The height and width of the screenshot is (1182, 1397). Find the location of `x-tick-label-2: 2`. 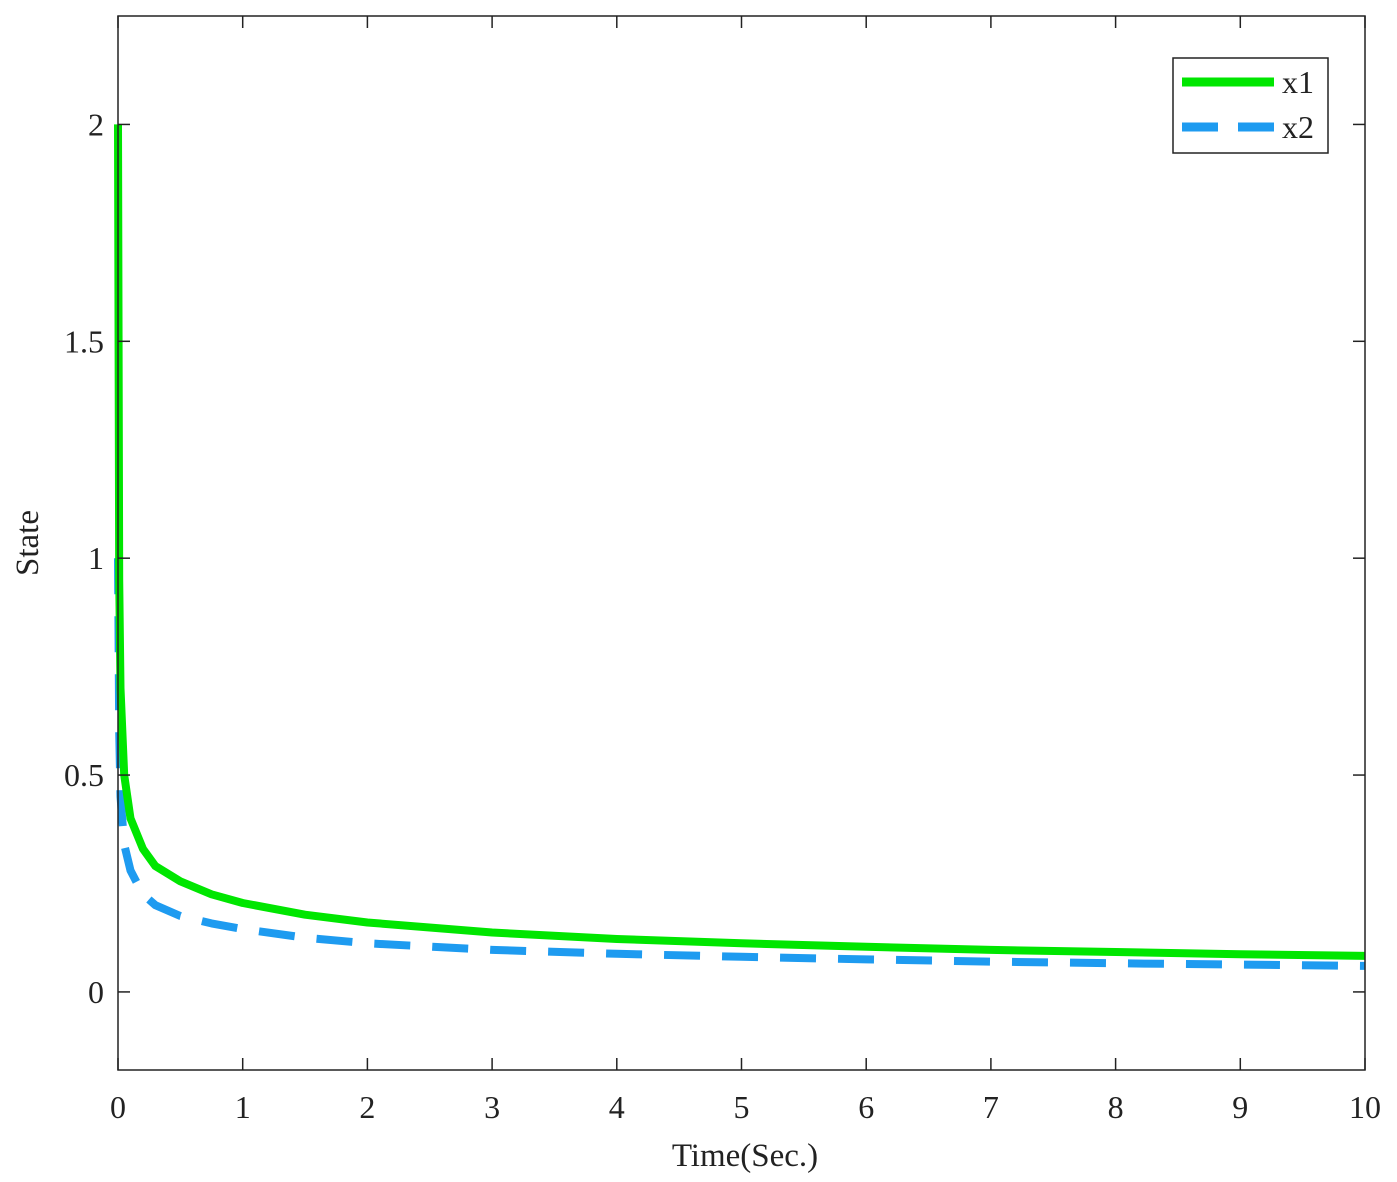

x-tick-label-2: 2 is located at coordinates (367, 1107).